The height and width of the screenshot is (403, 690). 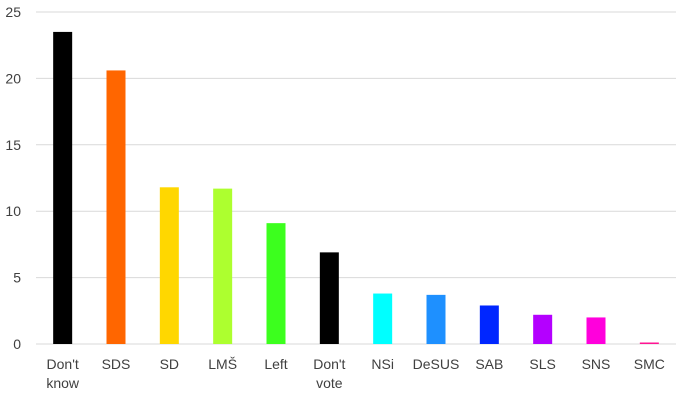 I want to click on x-tick-label: Don't know, so click(x=63, y=373).